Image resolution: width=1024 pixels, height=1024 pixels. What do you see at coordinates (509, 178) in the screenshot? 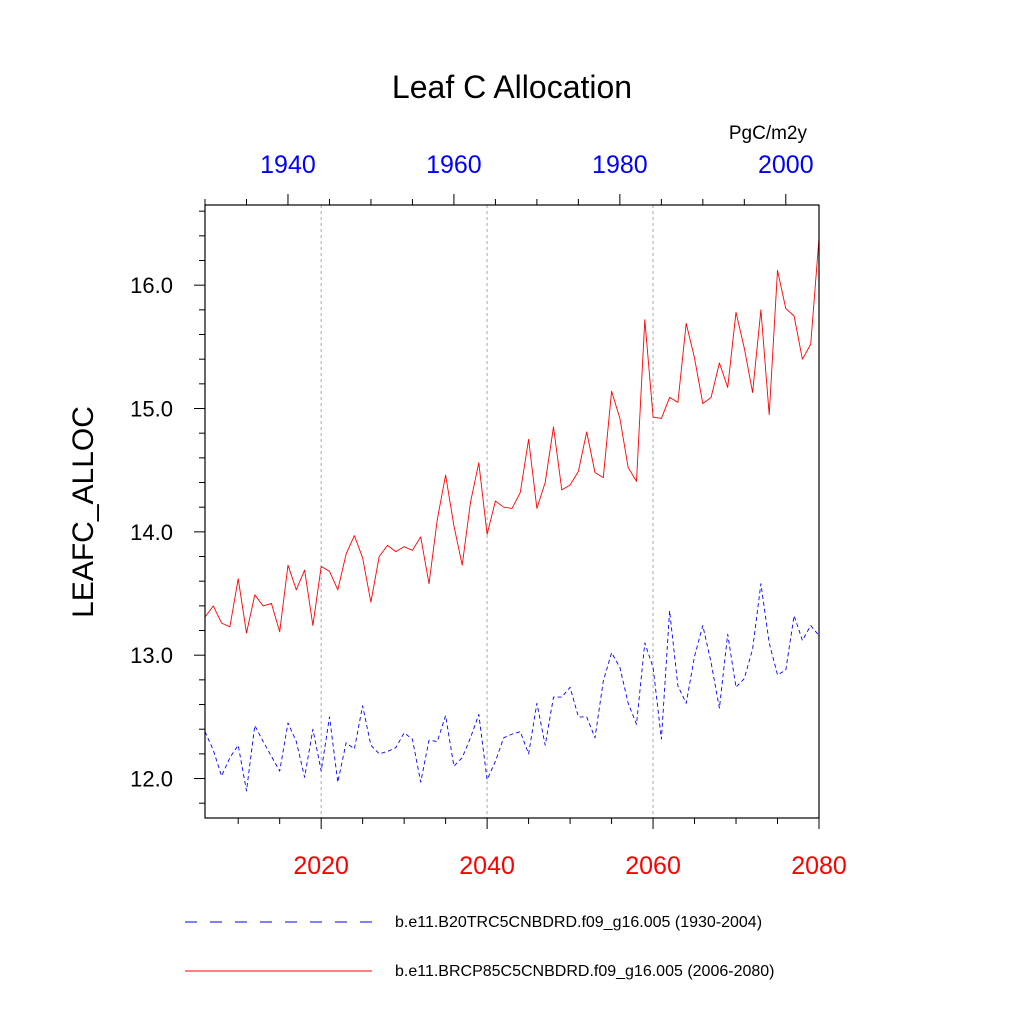
I see `x-axis-top: 1940 1960 1980 2000` at bounding box center [509, 178].